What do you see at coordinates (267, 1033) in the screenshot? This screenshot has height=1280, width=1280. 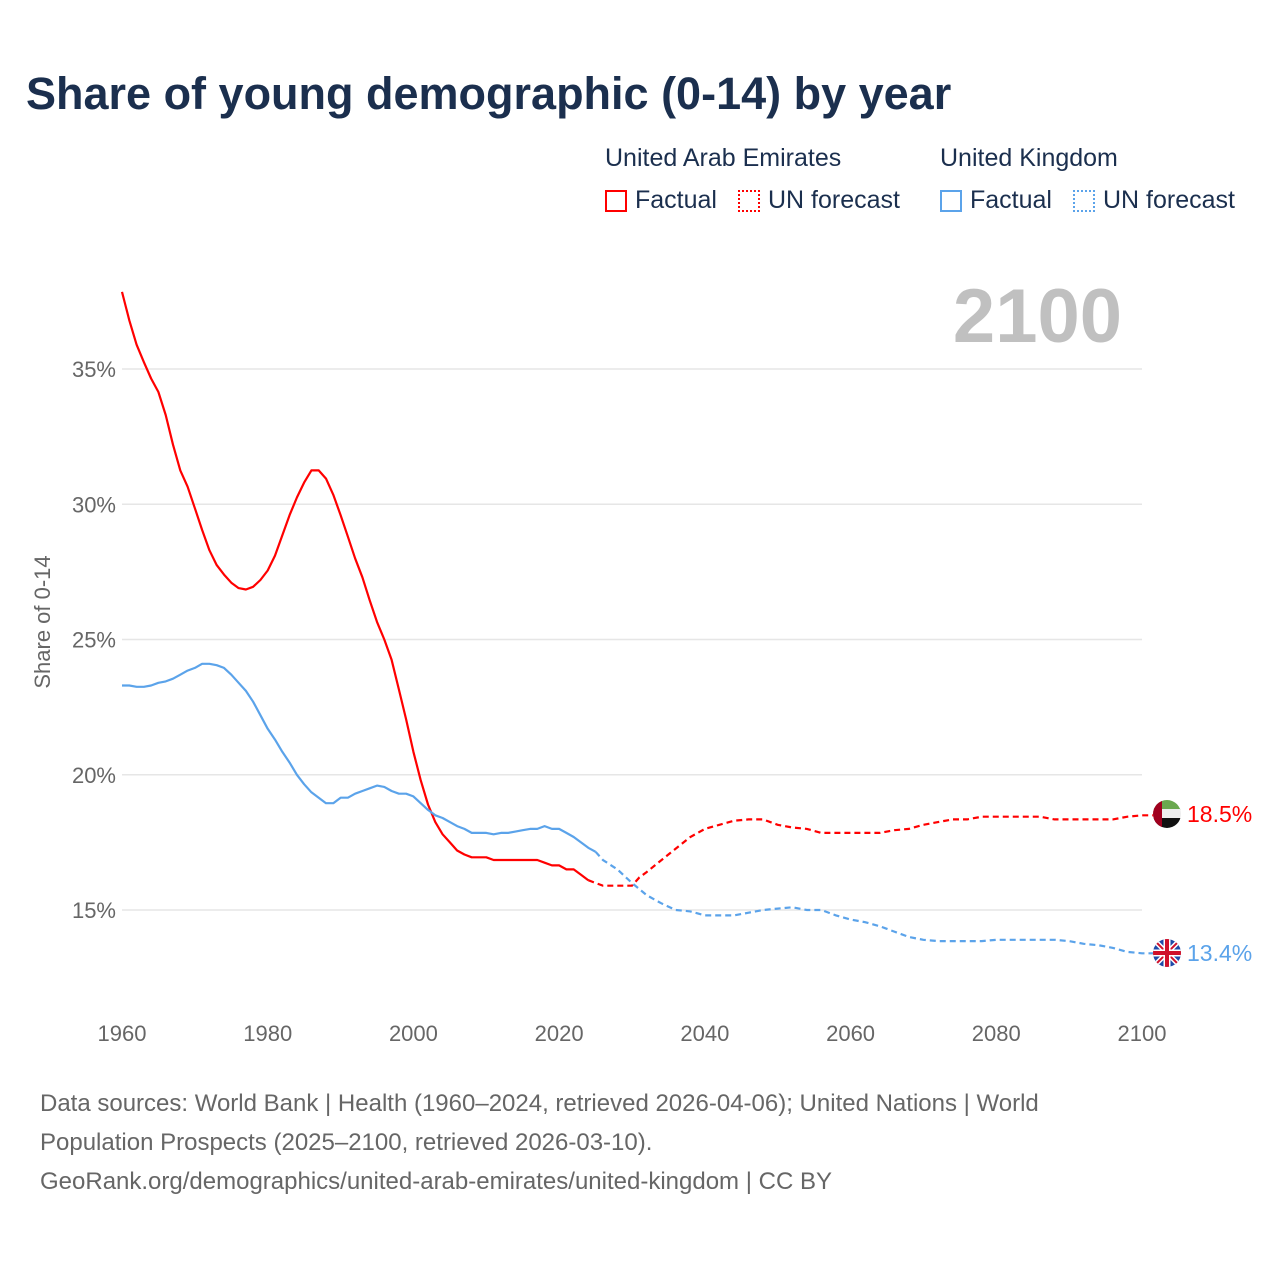 I see `x-tick-label: 1980` at bounding box center [267, 1033].